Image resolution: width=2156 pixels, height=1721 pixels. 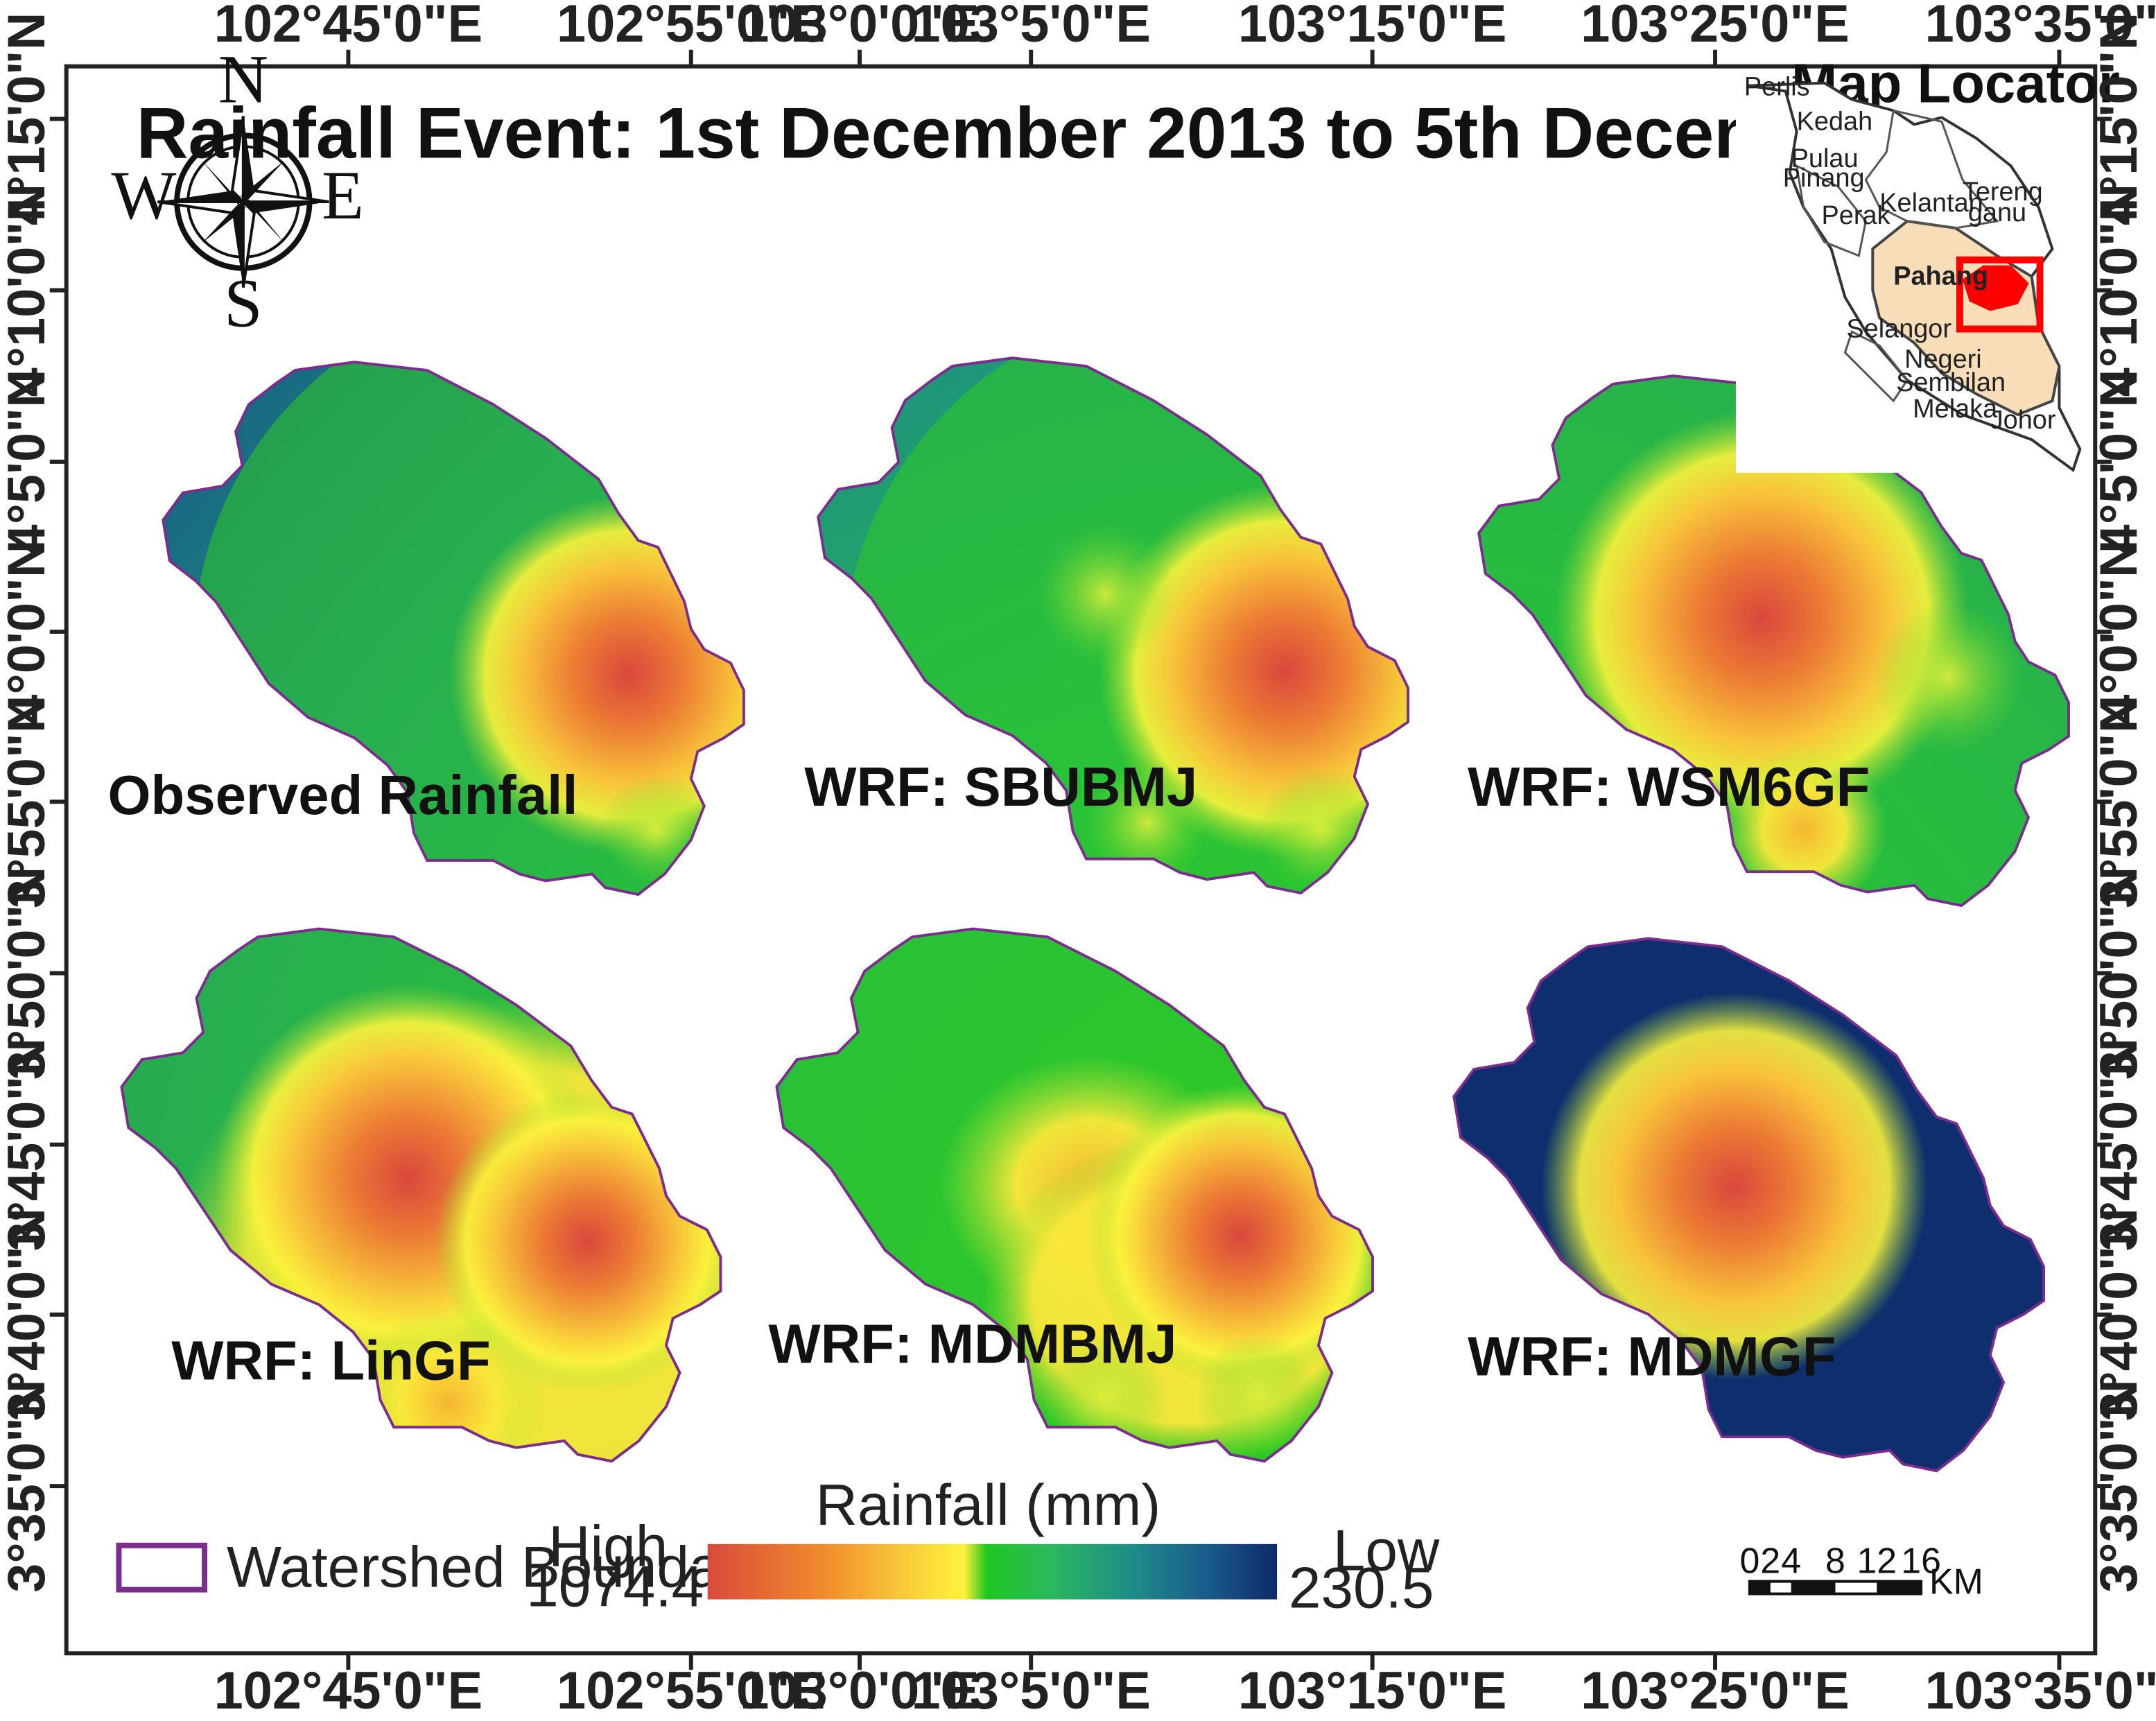 I want to click on watershed-boundary-swatch, so click(x=162, y=1567).